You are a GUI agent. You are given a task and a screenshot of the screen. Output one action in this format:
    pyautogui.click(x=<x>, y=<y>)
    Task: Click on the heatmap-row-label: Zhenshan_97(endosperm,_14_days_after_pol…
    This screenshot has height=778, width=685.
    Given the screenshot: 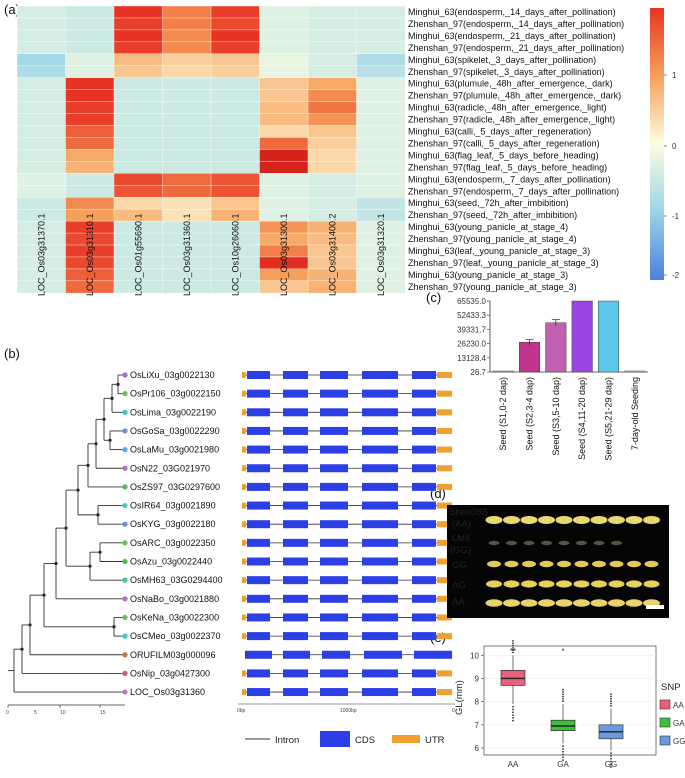 What is the action you would take?
    pyautogui.click(x=516, y=24)
    